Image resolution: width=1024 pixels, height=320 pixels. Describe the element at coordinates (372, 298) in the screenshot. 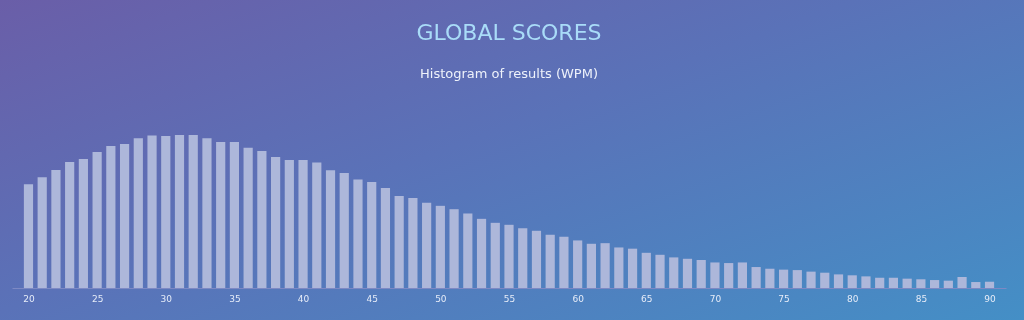

I see `x-tick-label: 45` at that location.